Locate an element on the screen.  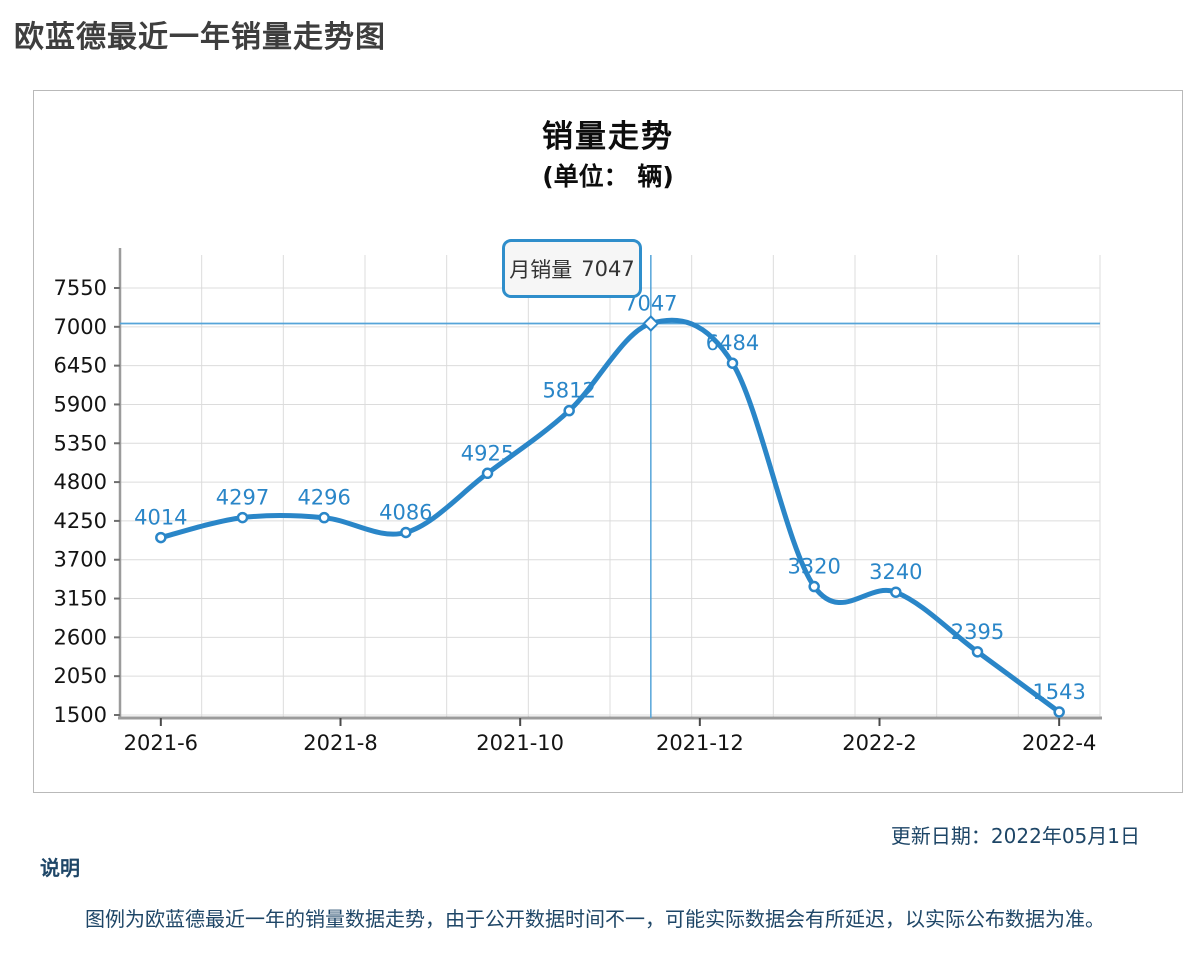
y-tick-label: 7550 is located at coordinates (80, 288).